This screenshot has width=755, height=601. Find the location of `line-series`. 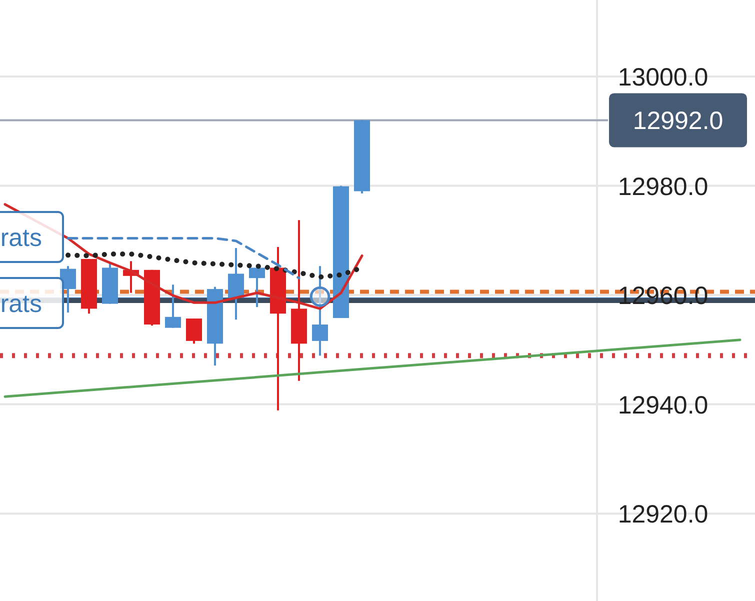

line-series is located at coordinates (183, 258).